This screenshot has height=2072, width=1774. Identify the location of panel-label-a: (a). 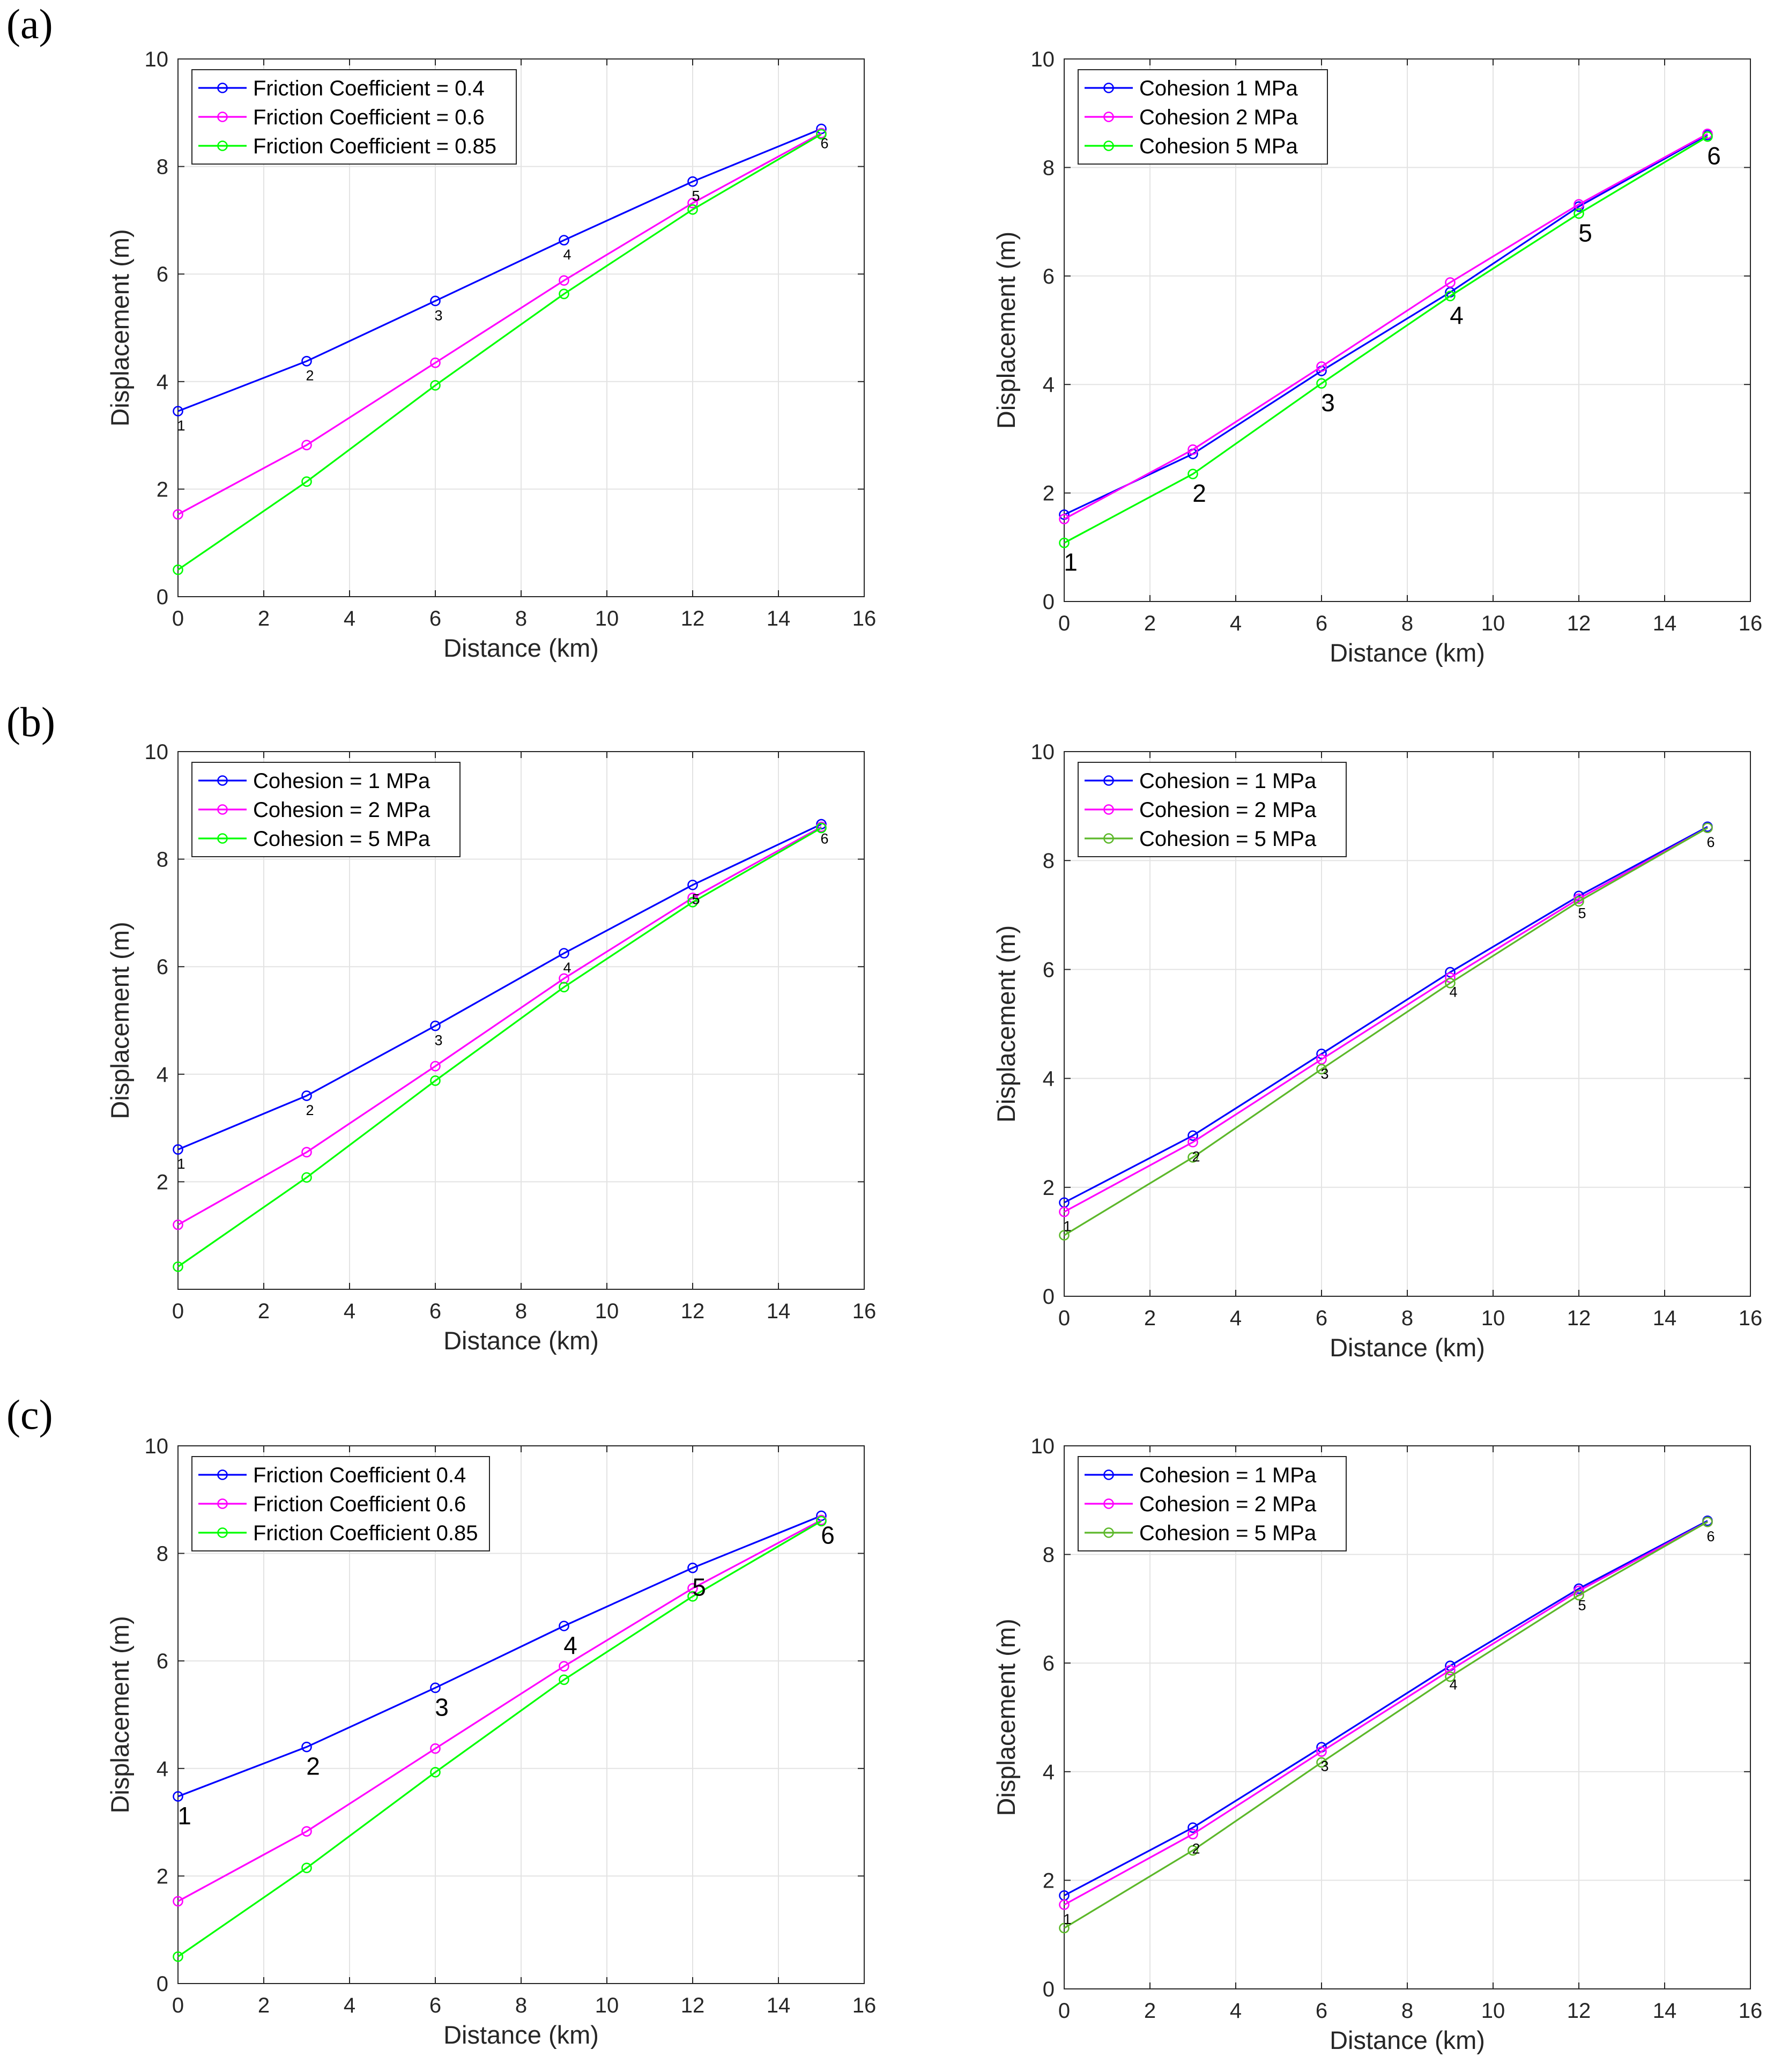
(29, 24).